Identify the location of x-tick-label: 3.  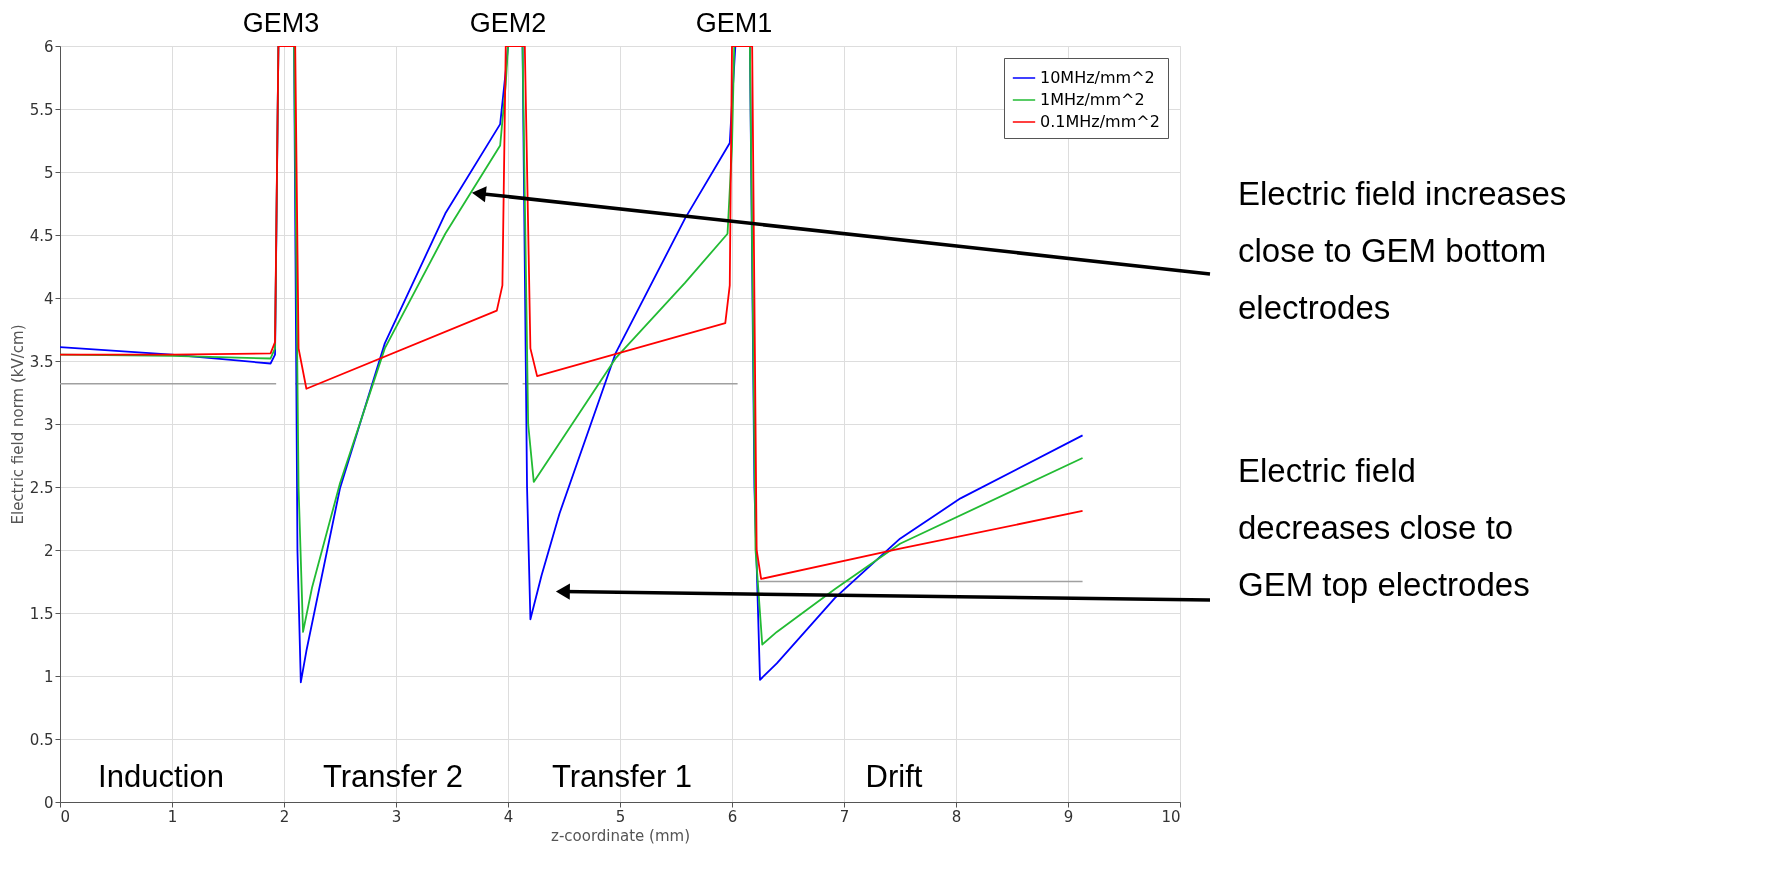
(396, 816).